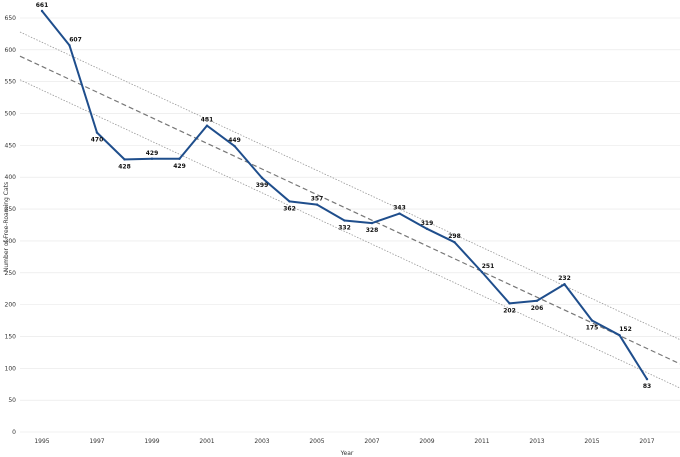 The height and width of the screenshot is (457, 680). I want to click on data-label: 343, so click(399, 208).